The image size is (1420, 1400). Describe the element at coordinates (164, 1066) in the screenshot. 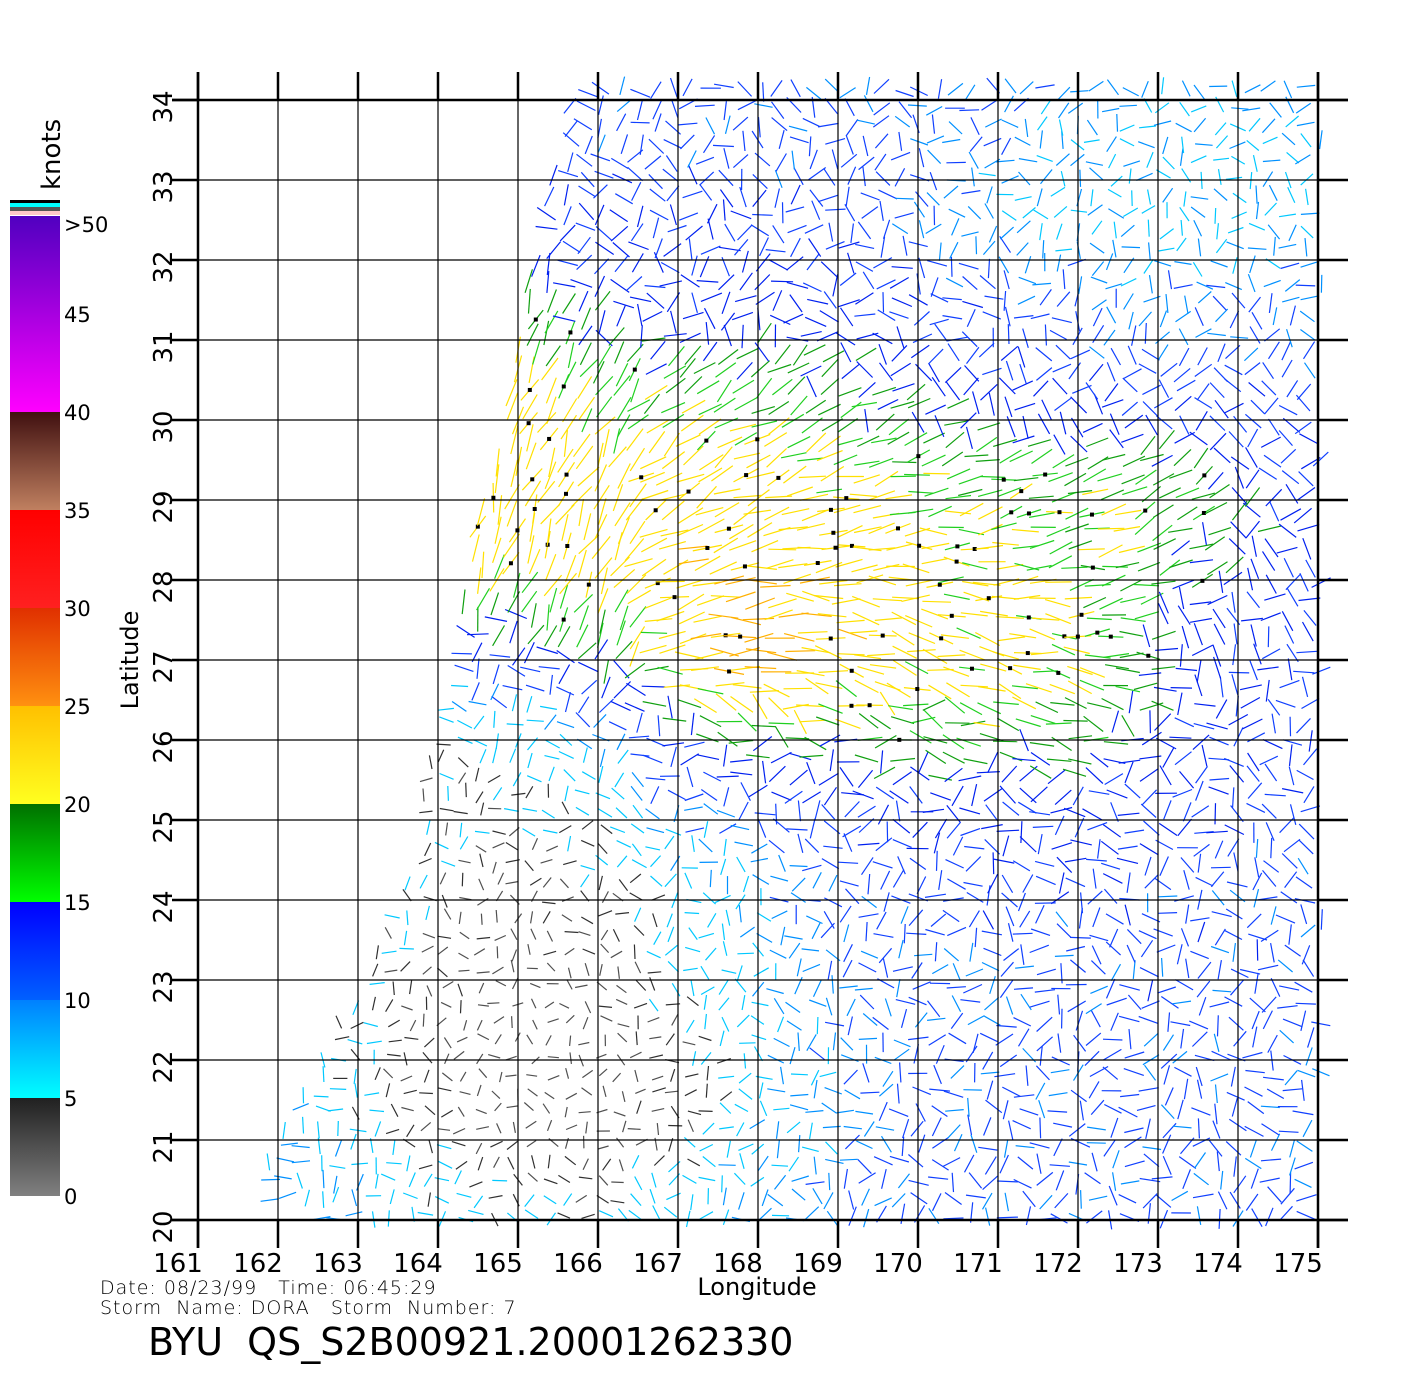

I see `y-tick-label: 22` at that location.